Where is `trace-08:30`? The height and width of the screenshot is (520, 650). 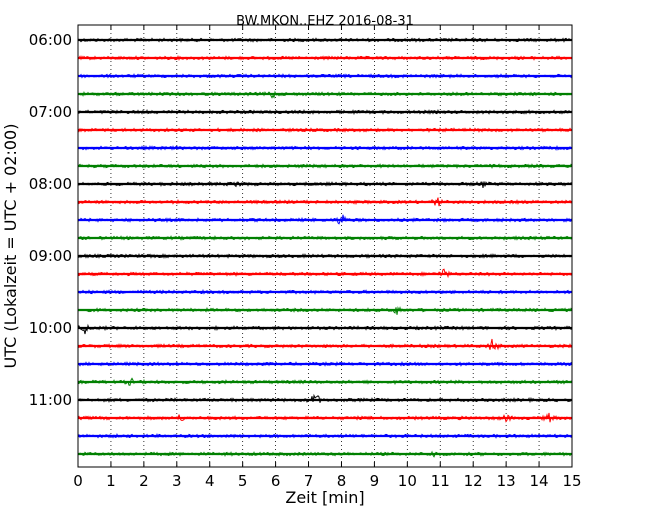 trace-08:30 is located at coordinates (325, 219).